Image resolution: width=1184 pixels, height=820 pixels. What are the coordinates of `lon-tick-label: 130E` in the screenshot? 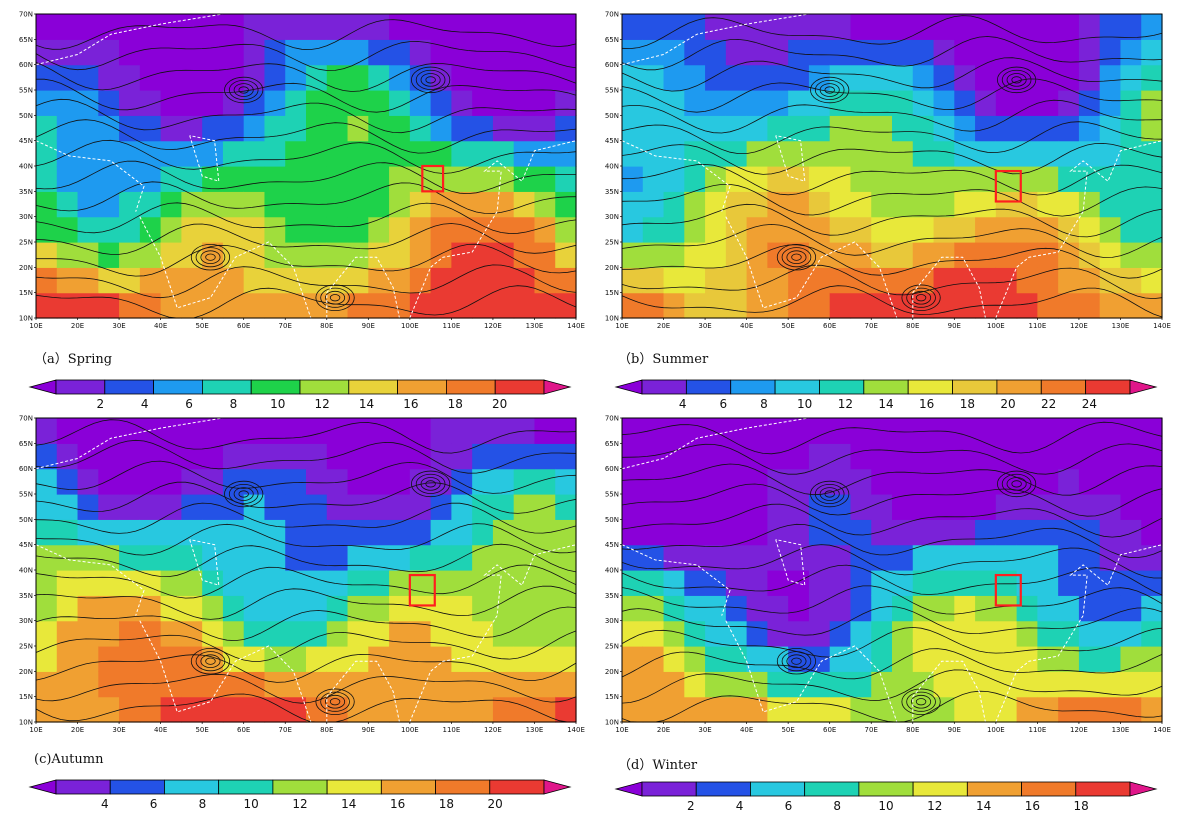 It's located at (1121, 326).